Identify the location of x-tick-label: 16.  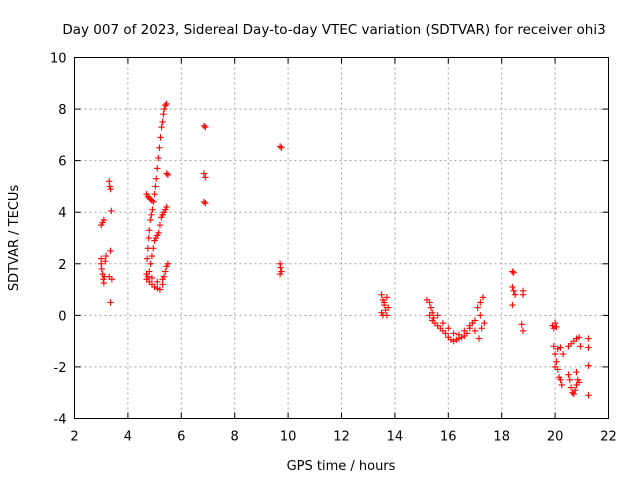
(448, 437).